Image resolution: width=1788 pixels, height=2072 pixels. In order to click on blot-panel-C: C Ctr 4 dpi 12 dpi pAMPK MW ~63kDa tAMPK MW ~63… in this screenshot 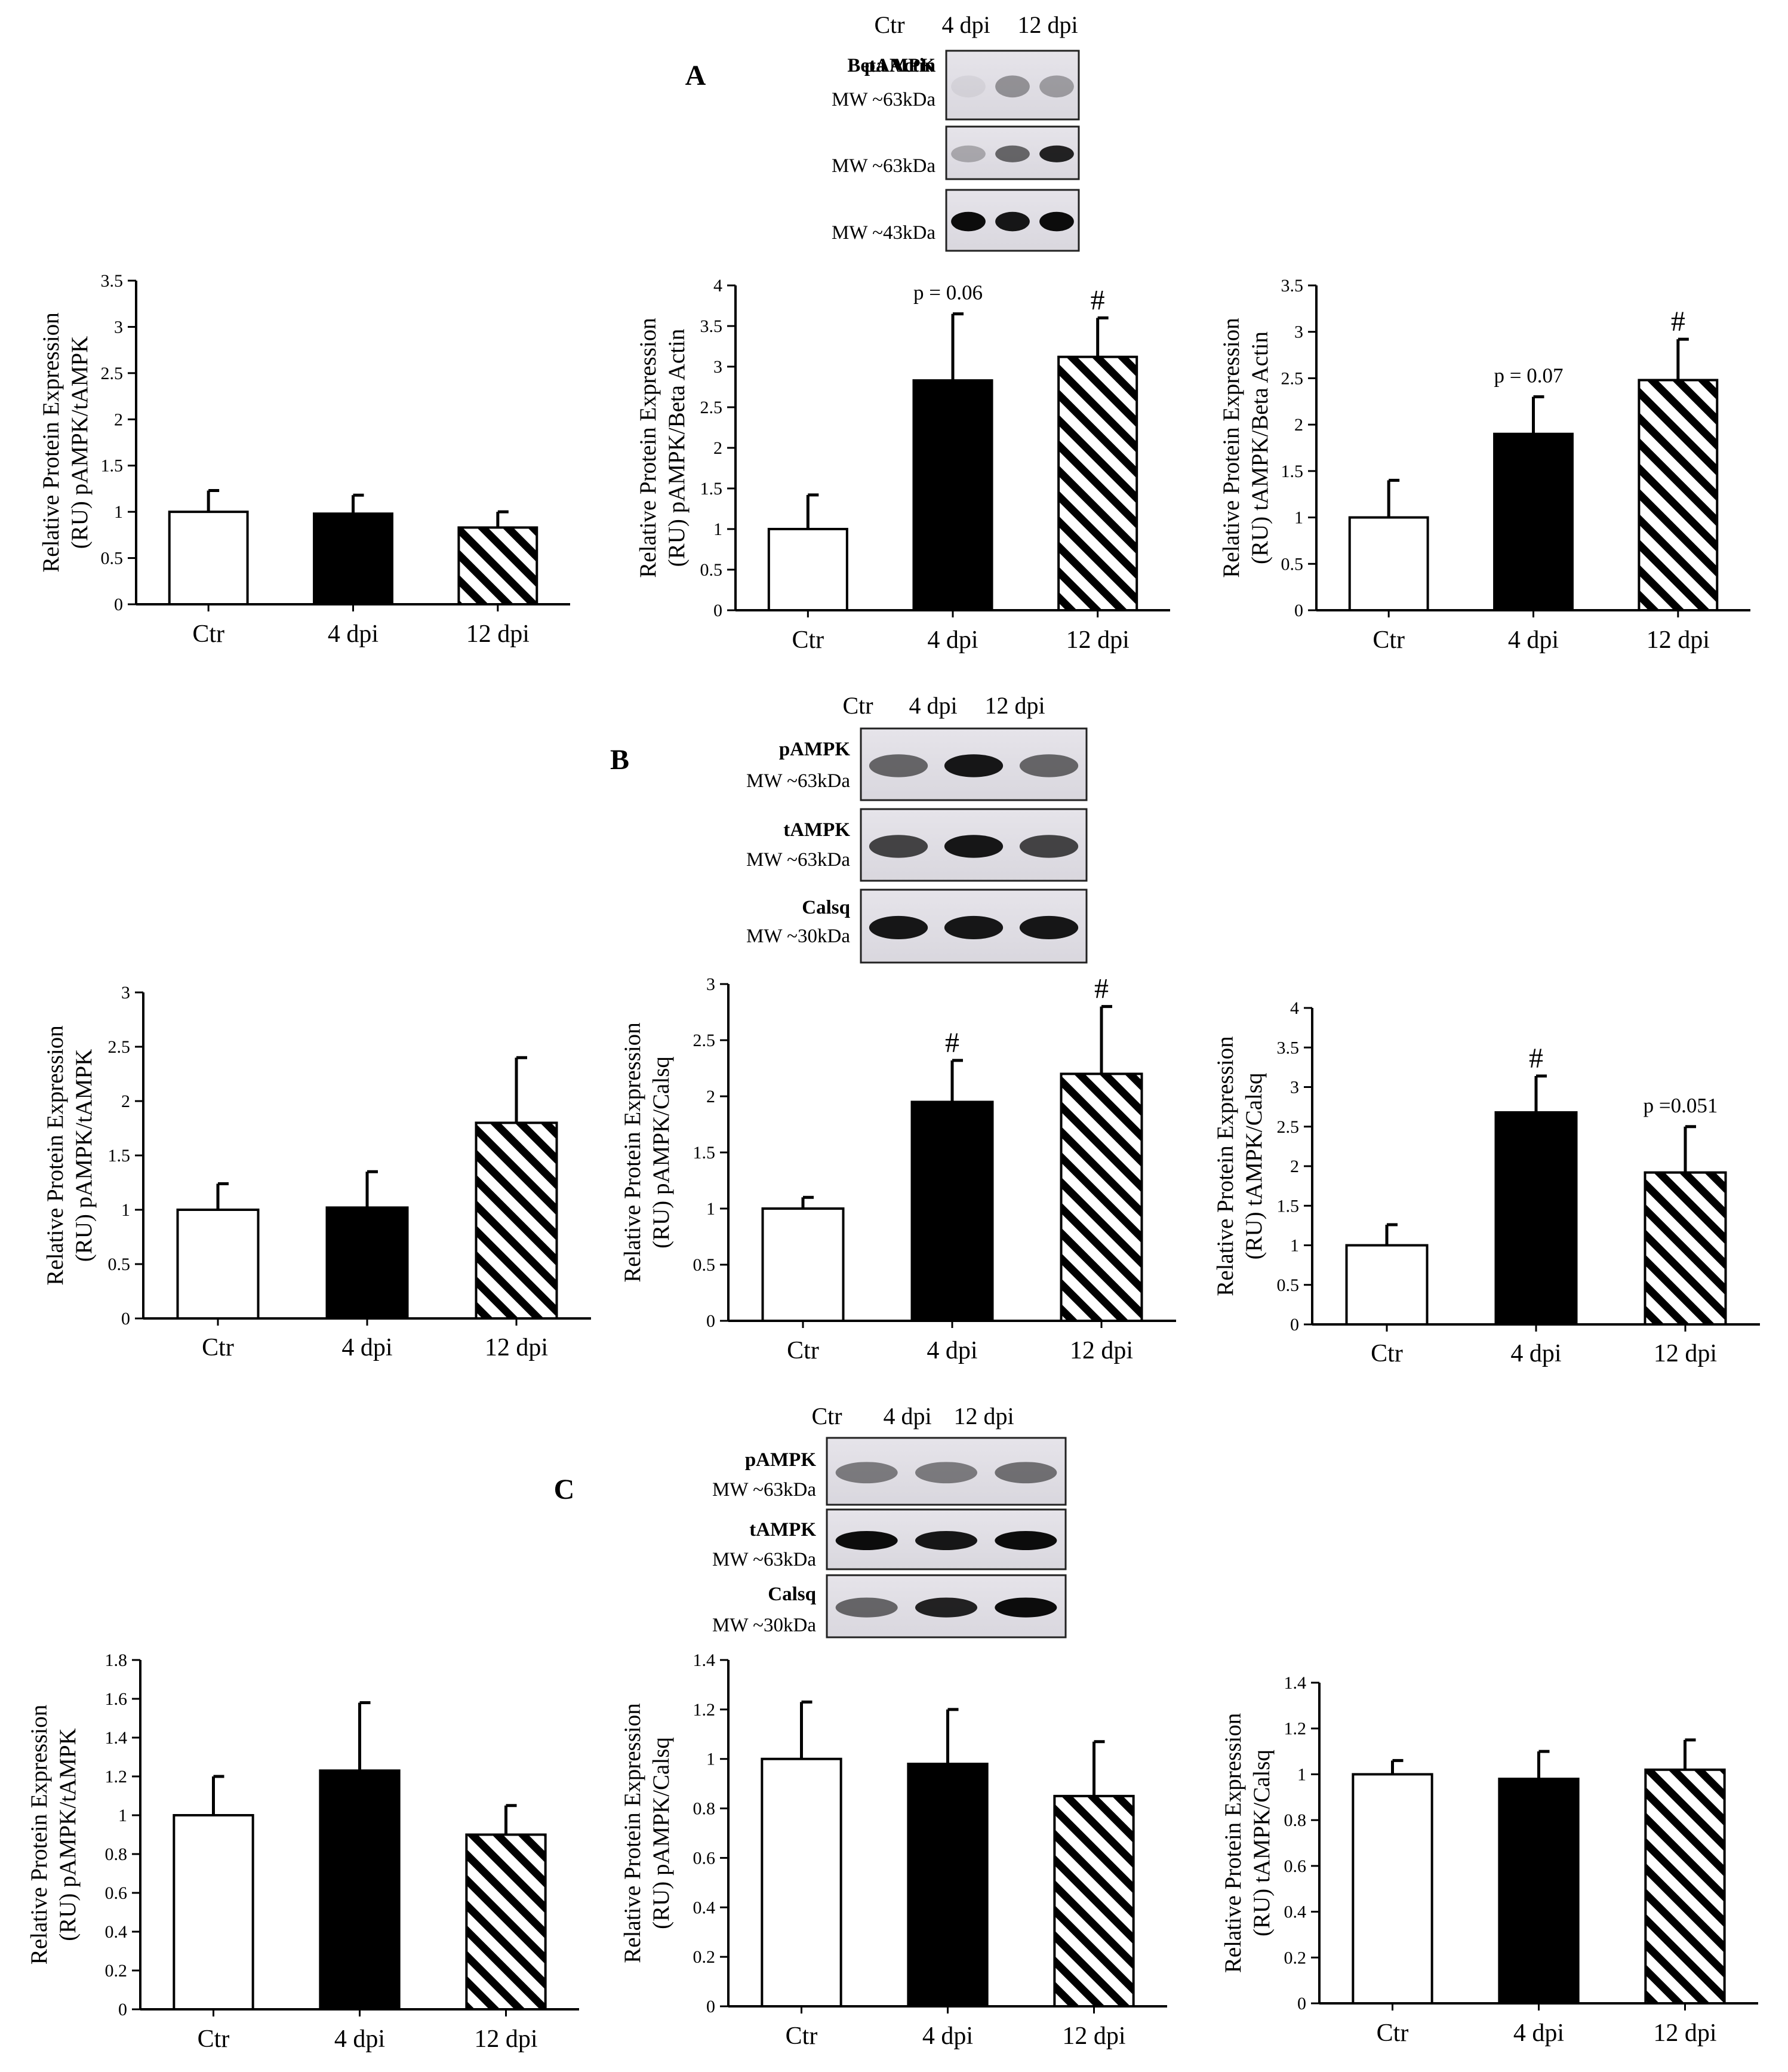, I will do `click(811, 1521)`.